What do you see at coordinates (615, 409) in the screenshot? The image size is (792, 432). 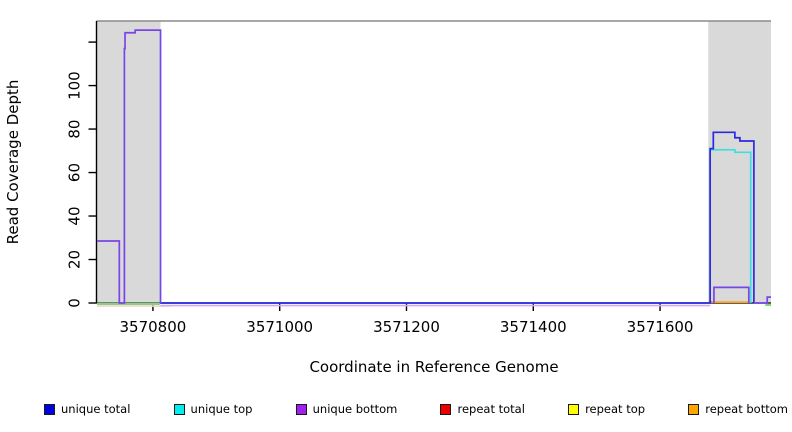 I see `legend-label: repeat top` at bounding box center [615, 409].